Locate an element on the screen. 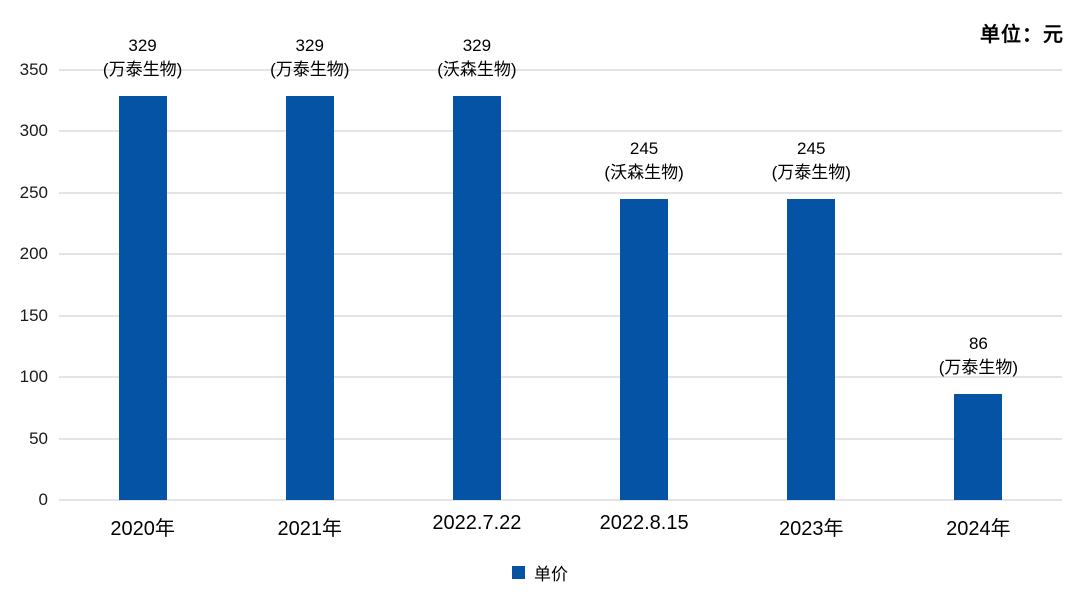 This screenshot has width=1080, height=604. x-axis-tick-2022.8.15: 2022.8.15 is located at coordinates (644, 523).